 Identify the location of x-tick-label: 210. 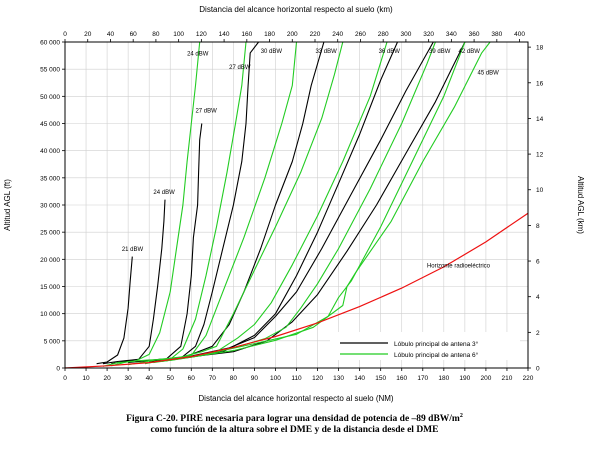
(507, 378).